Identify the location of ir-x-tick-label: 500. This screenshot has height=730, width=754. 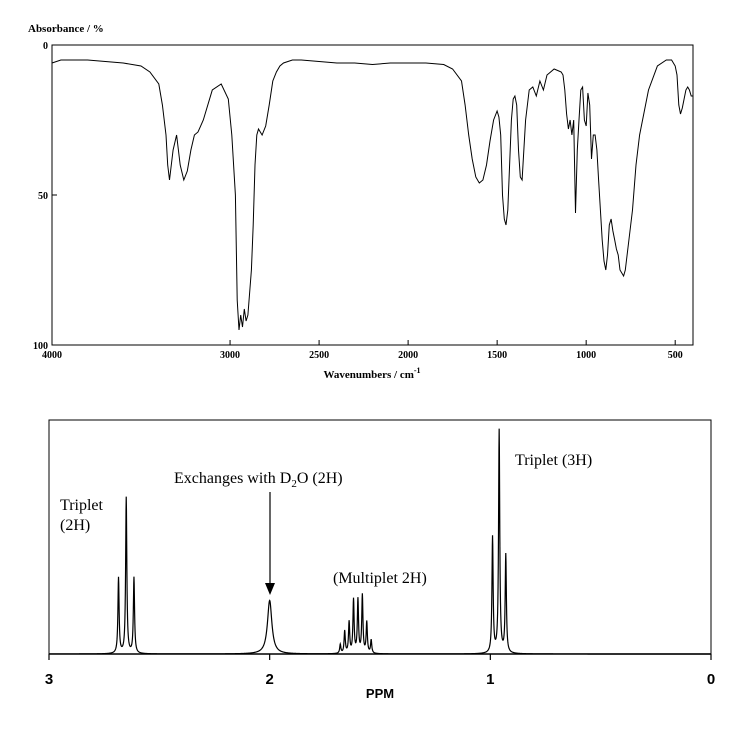
(675, 355).